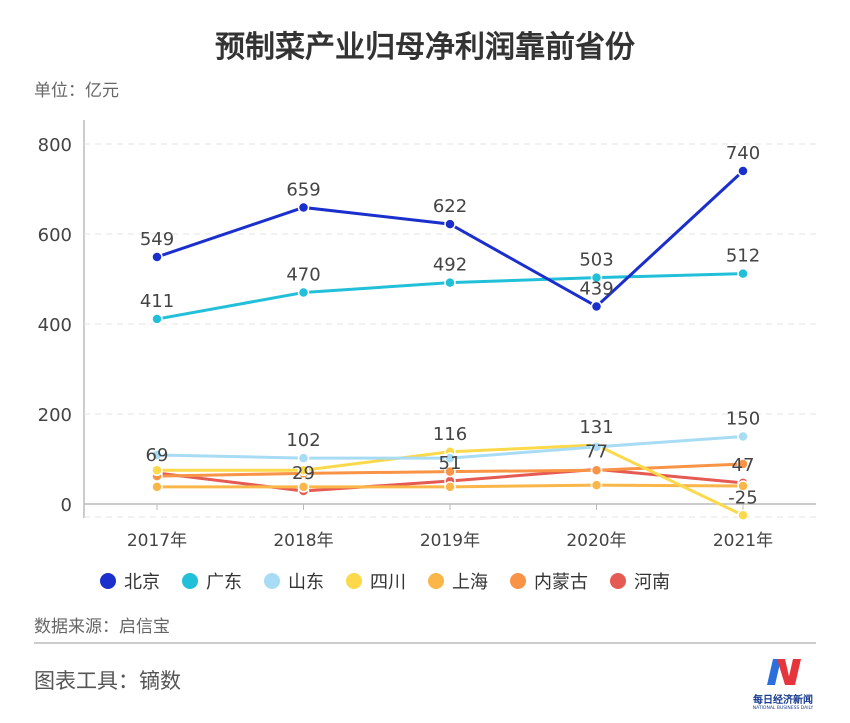 This screenshot has height=723, width=850. I want to click on legend-label: 北京, so click(142, 582).